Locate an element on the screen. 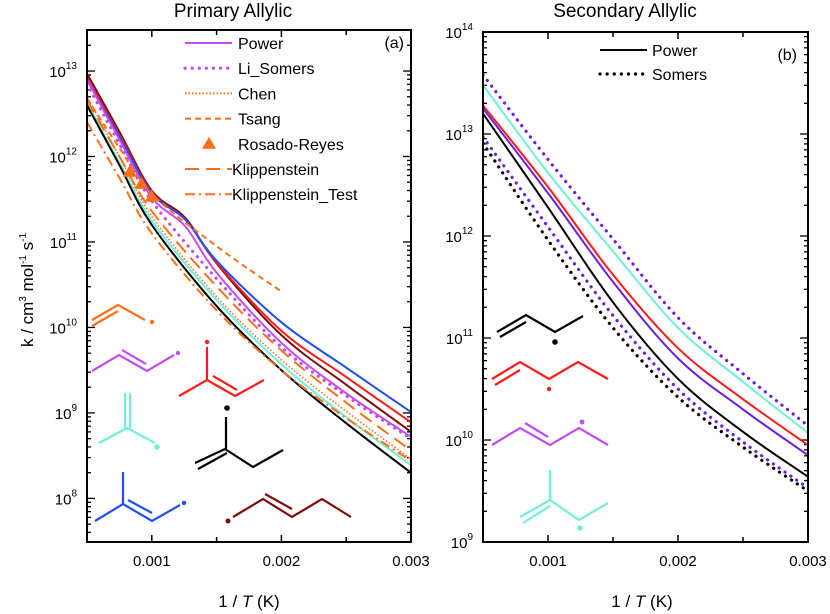 The image size is (830, 614). legend-entry-klippenstein: Klippenstein is located at coordinates (252, 170).